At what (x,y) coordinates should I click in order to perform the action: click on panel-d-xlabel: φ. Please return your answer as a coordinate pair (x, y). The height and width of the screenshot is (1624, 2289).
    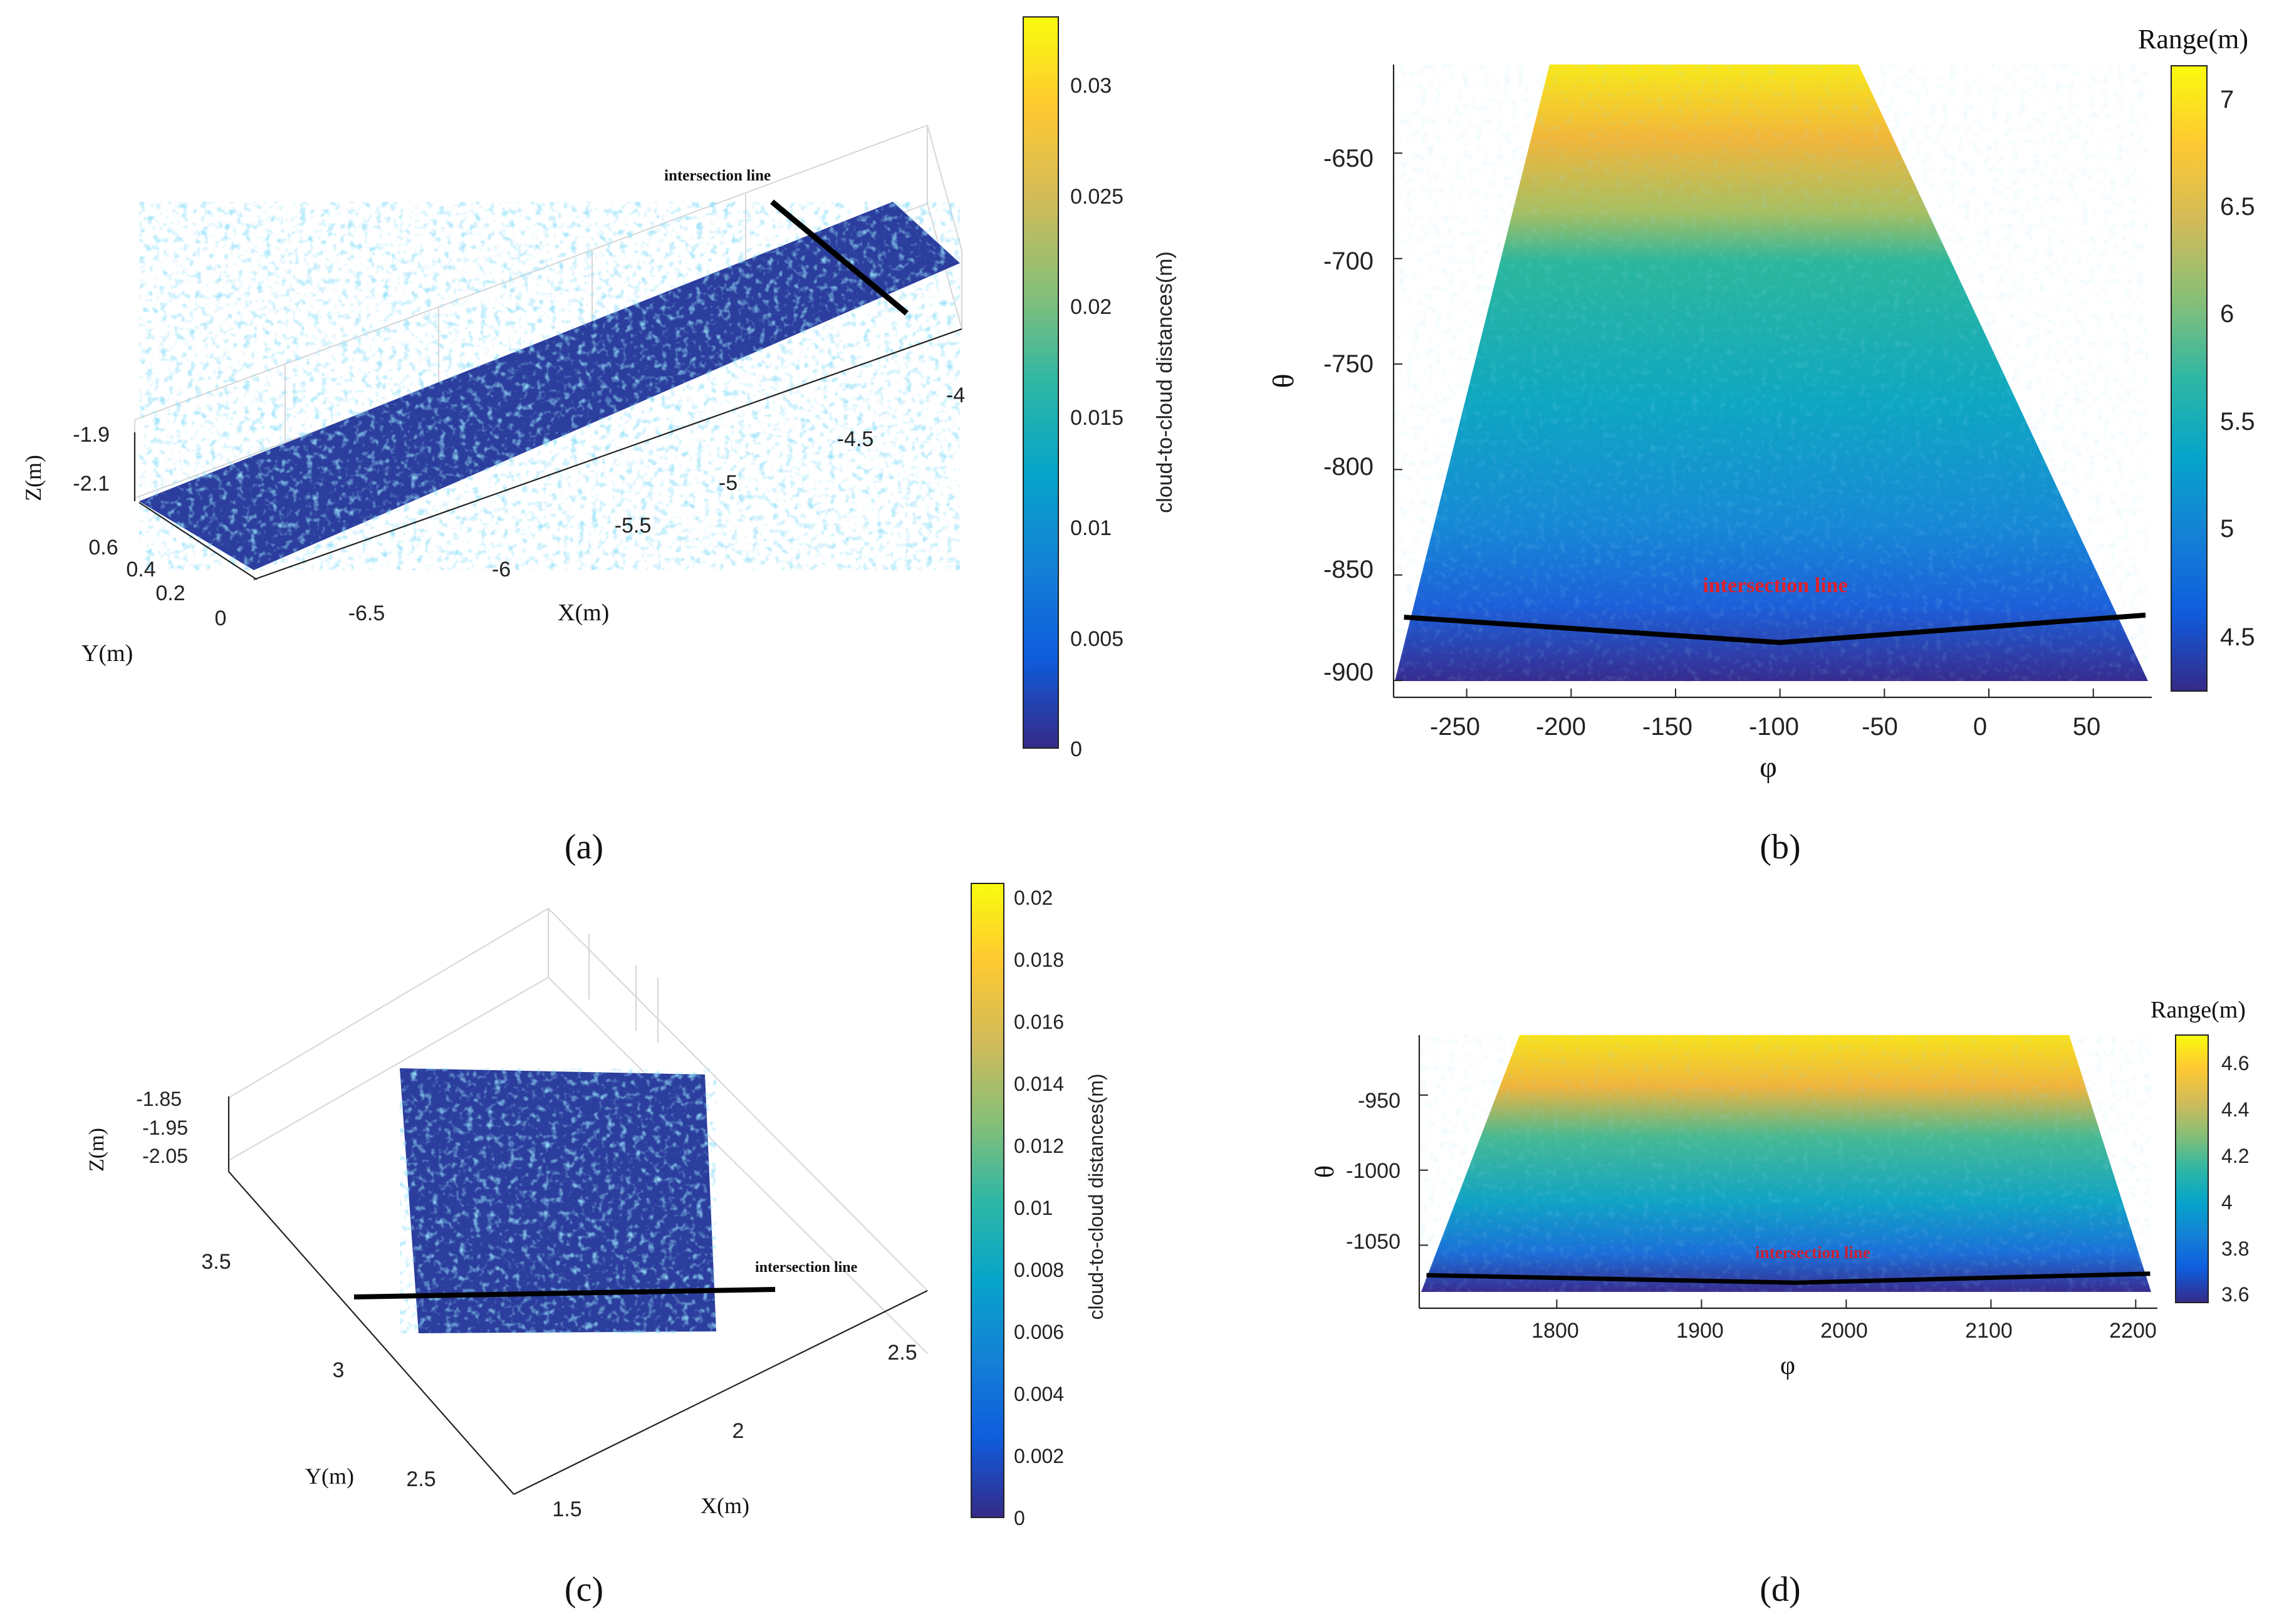
    Looking at the image, I should click on (1787, 1366).